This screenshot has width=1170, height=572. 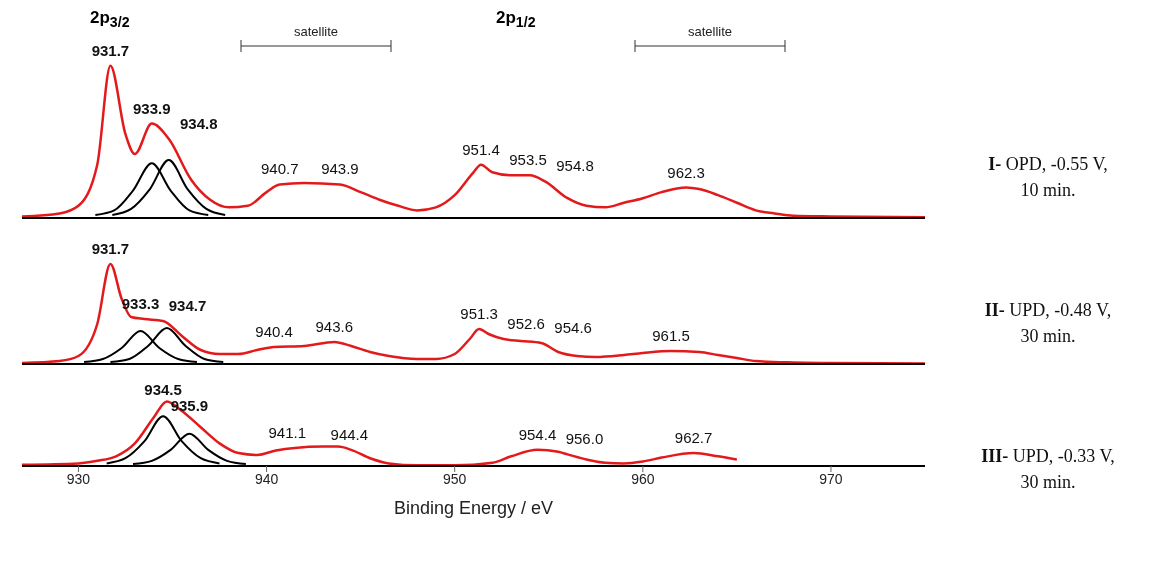 What do you see at coordinates (537, 434) in the screenshot?
I see `annotation: 954.4` at bounding box center [537, 434].